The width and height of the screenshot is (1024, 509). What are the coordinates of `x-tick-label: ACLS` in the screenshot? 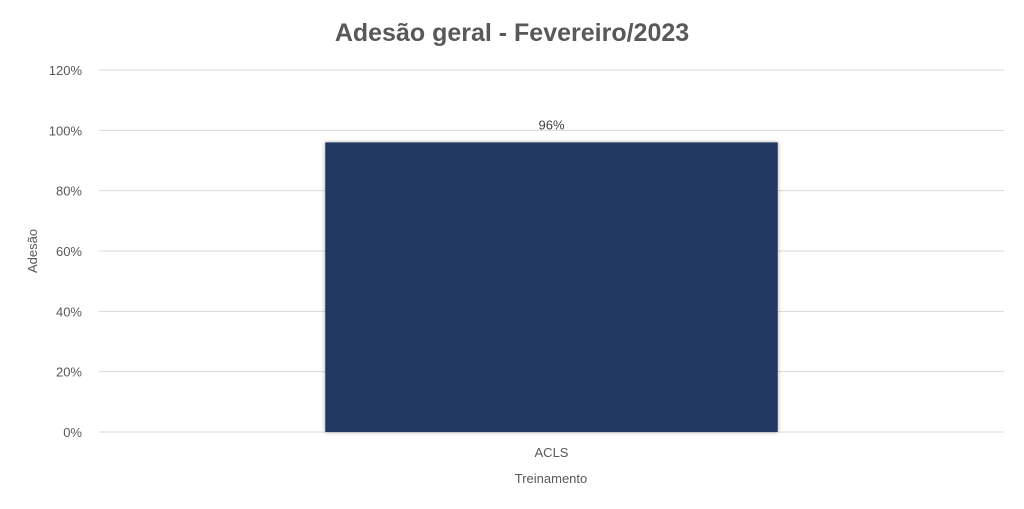 It's located at (552, 452).